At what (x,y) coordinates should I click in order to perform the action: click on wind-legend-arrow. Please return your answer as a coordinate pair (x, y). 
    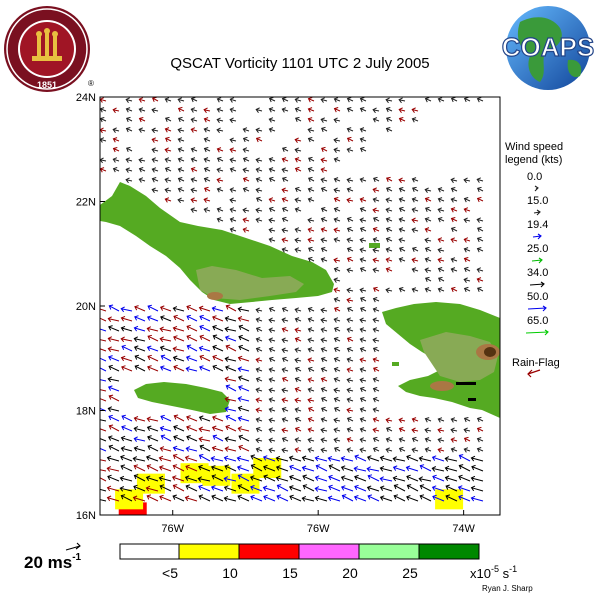
    Looking at the image, I should click on (537, 236).